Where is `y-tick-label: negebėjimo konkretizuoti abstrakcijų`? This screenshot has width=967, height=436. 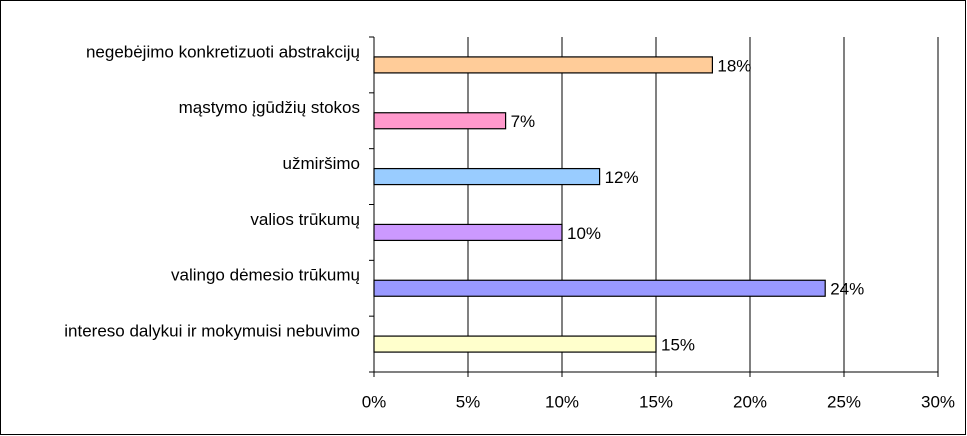 y-tick-label: negebėjimo konkretizuoti abstrakcijų is located at coordinates (223, 51).